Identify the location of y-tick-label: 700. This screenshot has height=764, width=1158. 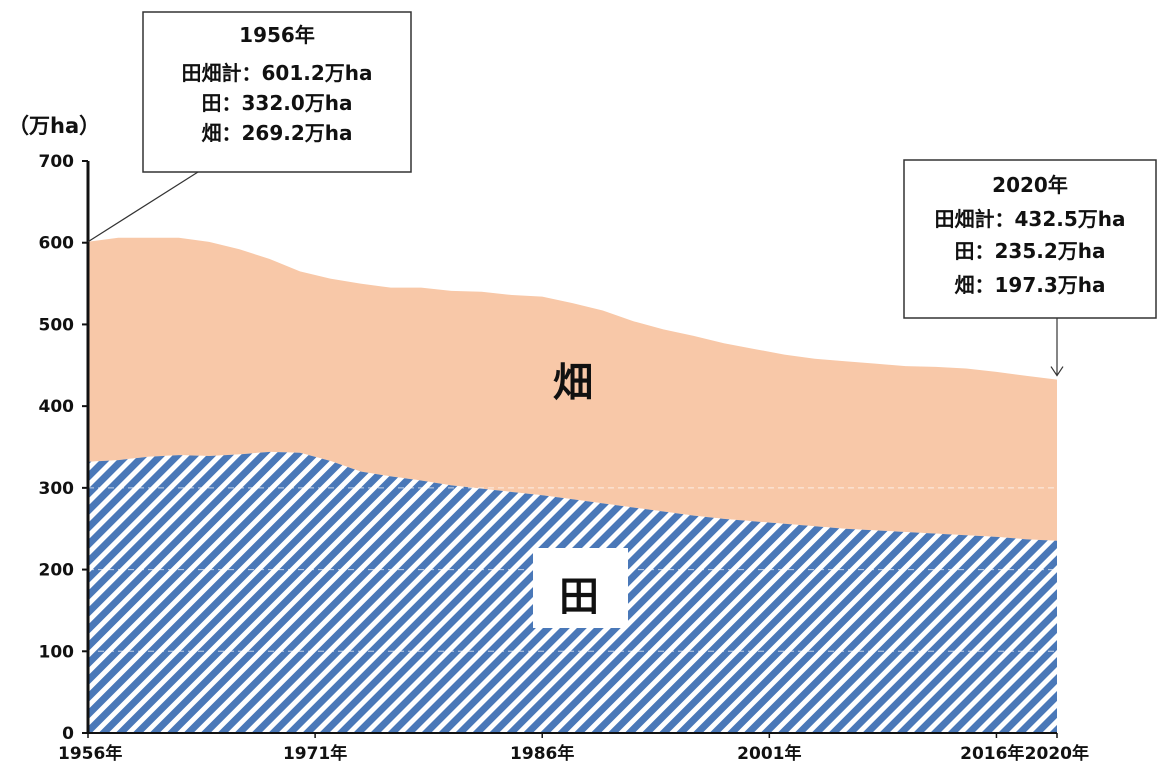
(57, 162).